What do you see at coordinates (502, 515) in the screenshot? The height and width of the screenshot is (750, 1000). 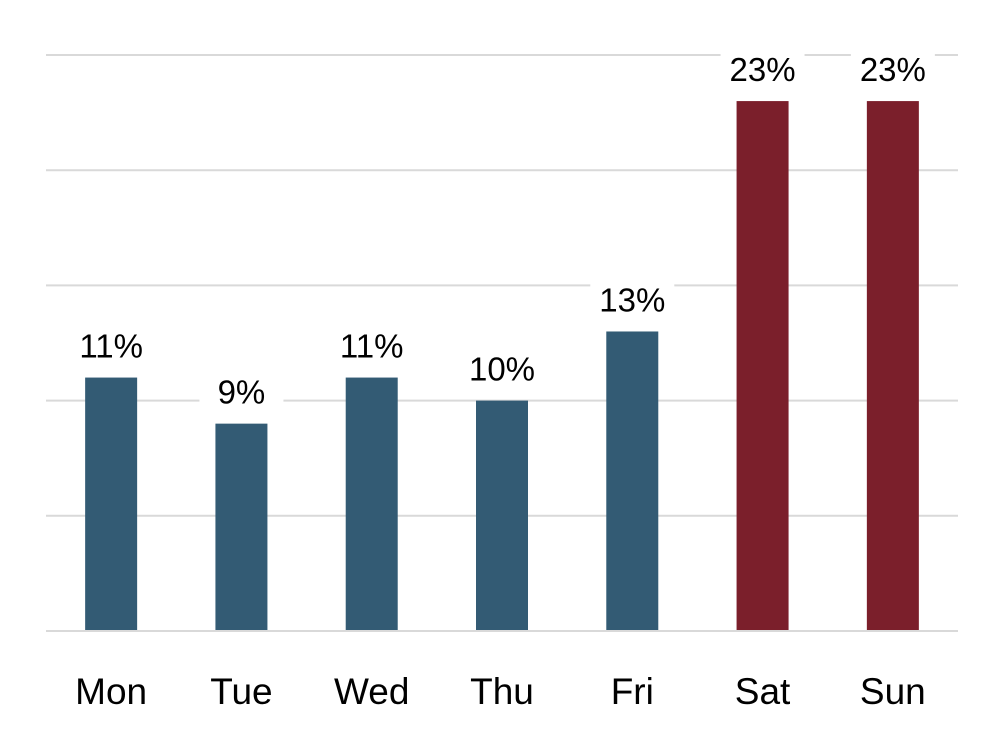 I see `bar-thu` at bounding box center [502, 515].